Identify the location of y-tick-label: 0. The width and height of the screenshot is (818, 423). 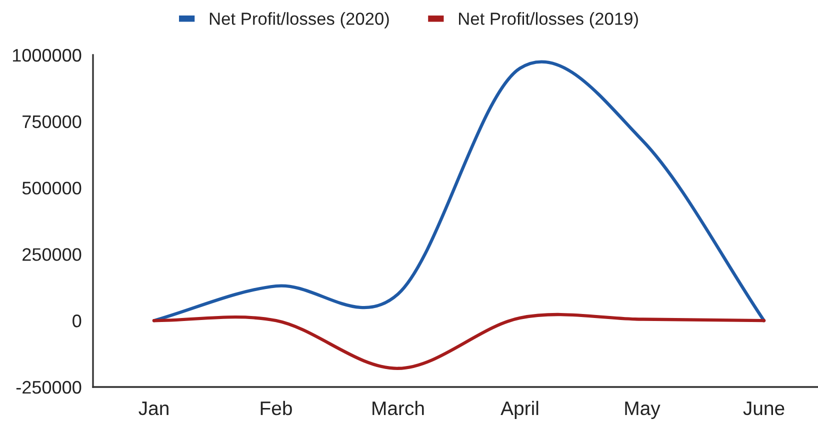
(77, 321).